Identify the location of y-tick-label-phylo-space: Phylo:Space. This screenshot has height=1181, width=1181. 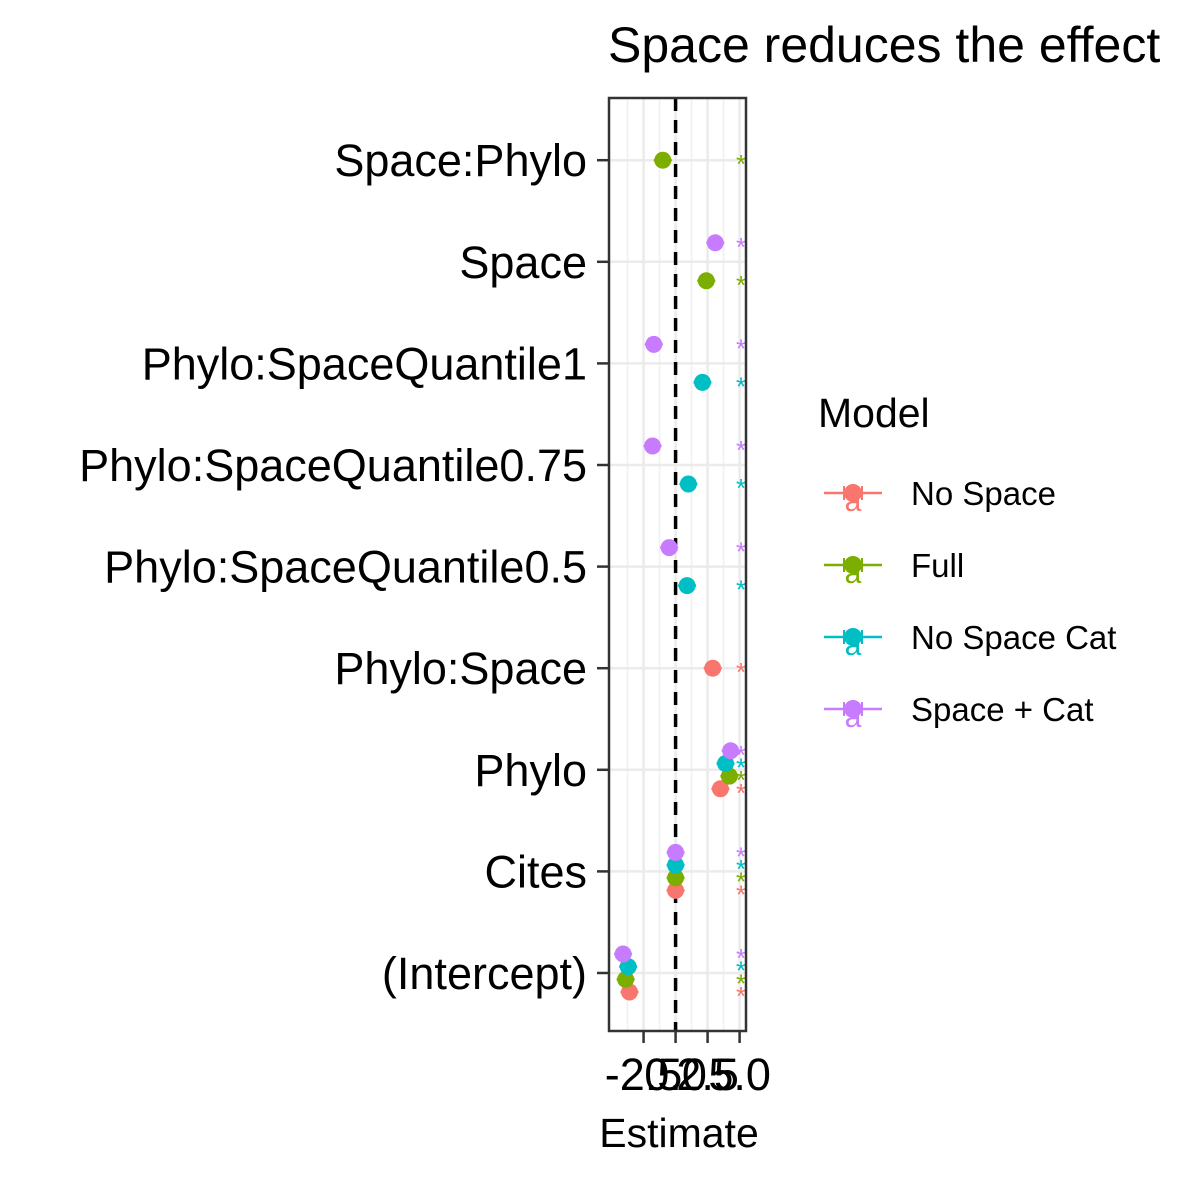
(460, 668).